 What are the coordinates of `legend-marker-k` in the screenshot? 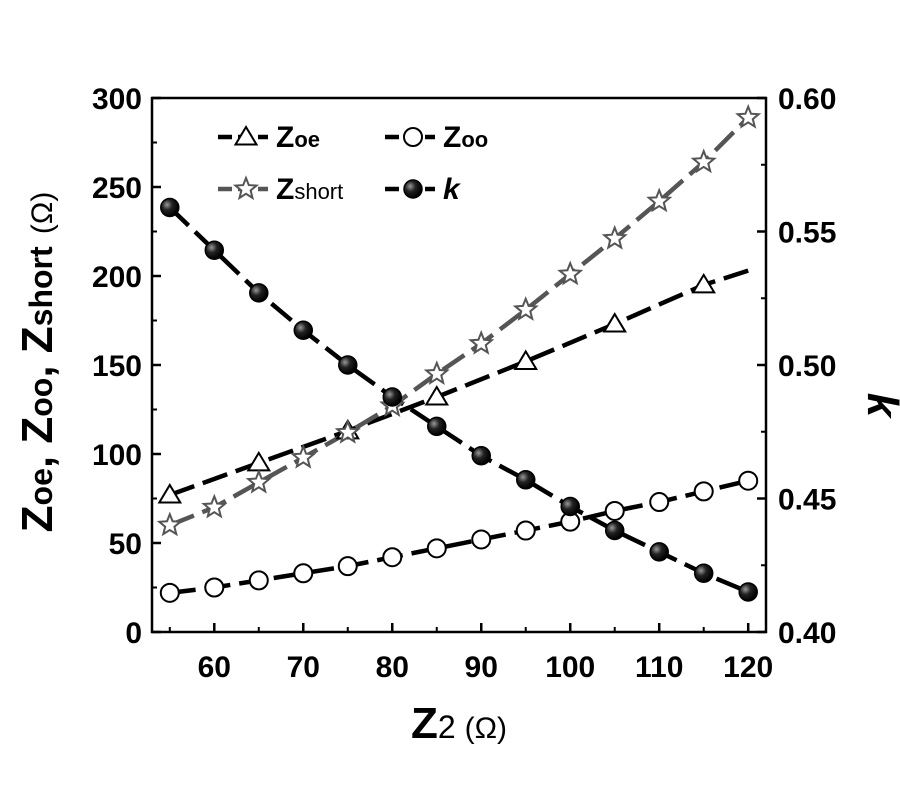 It's located at (413, 189).